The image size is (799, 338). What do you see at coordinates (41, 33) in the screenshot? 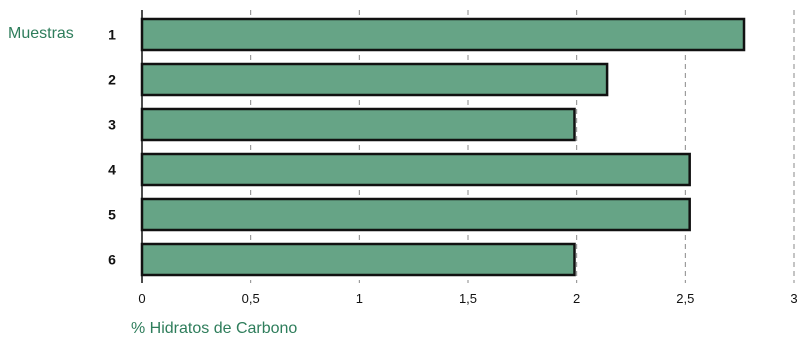
I see `category-axis-title: Muestras` at bounding box center [41, 33].